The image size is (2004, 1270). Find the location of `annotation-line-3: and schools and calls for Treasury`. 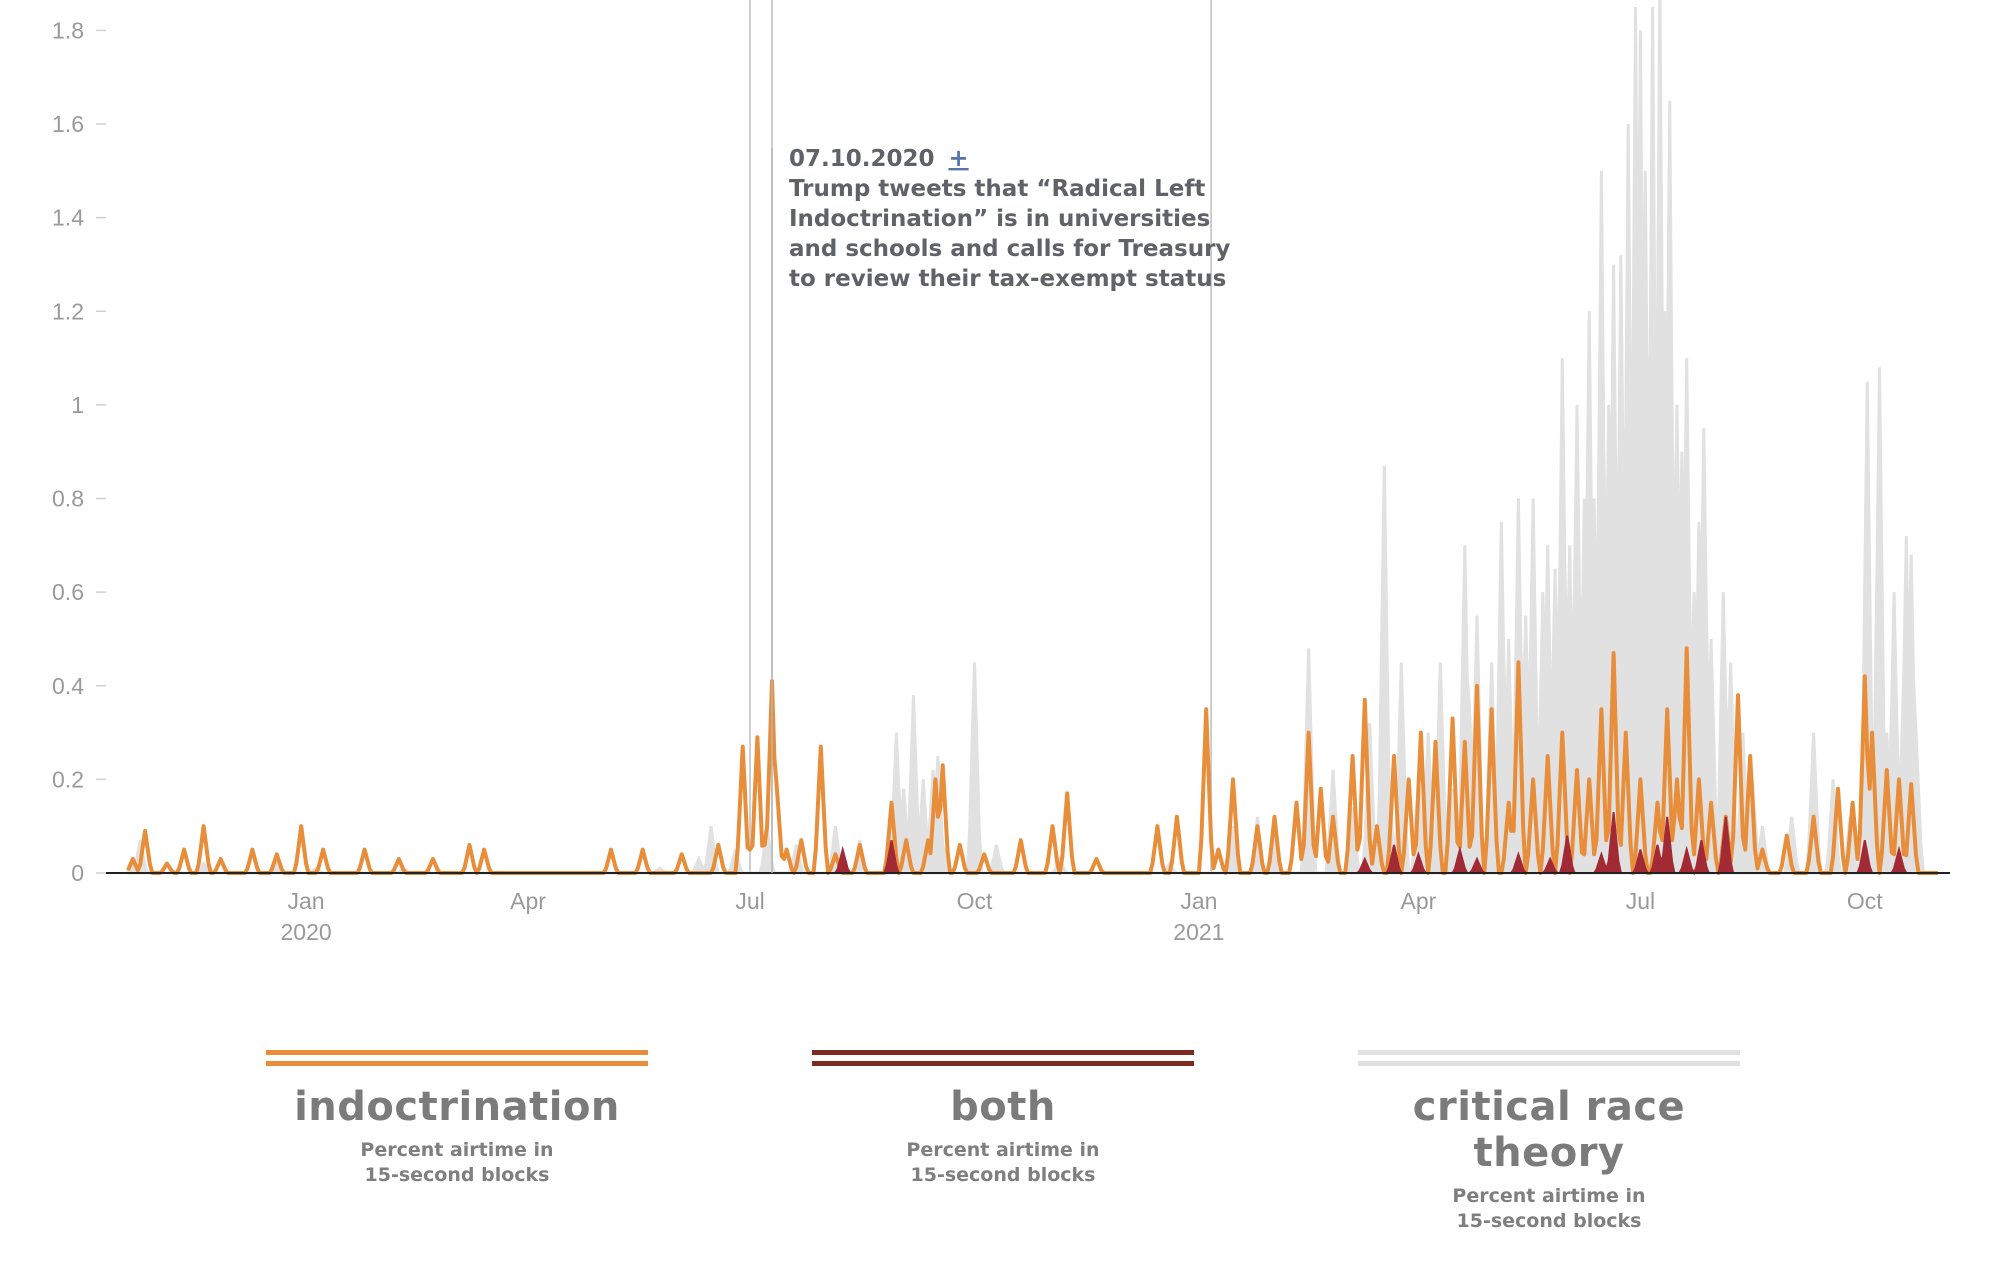

annotation-line-3: and schools and calls for Treasury is located at coordinates (1009, 249).